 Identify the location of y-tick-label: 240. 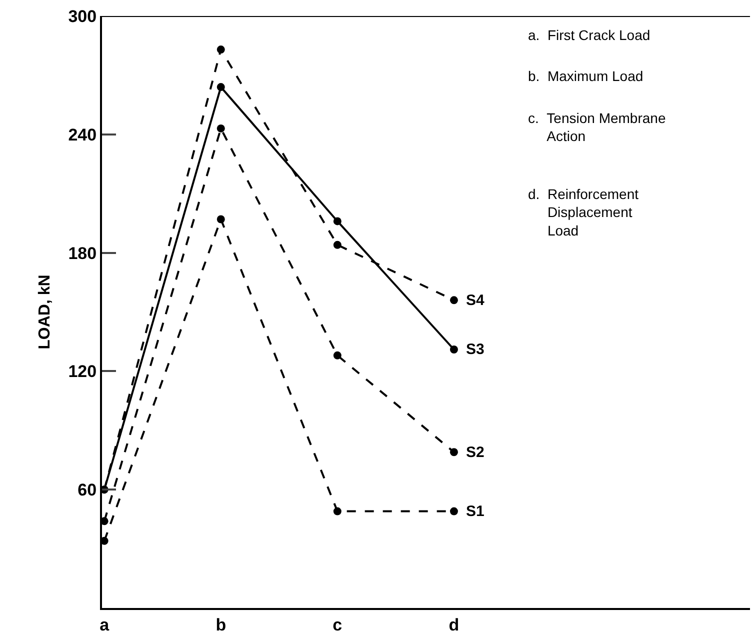
(82, 134).